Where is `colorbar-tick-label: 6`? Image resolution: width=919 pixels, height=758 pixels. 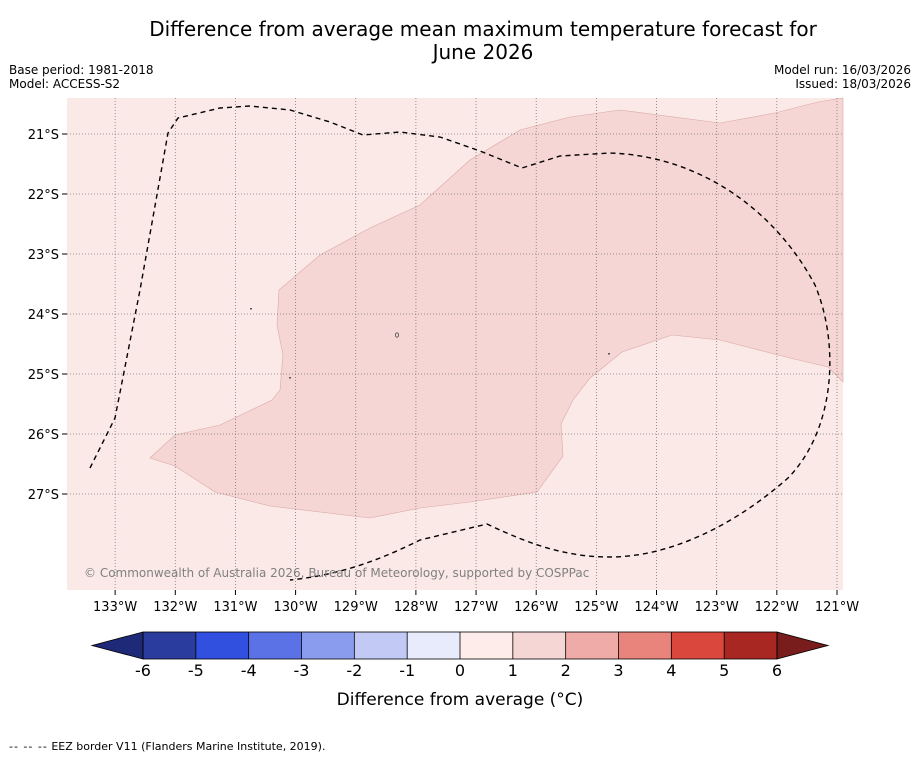 colorbar-tick-label: 6 is located at coordinates (777, 670).